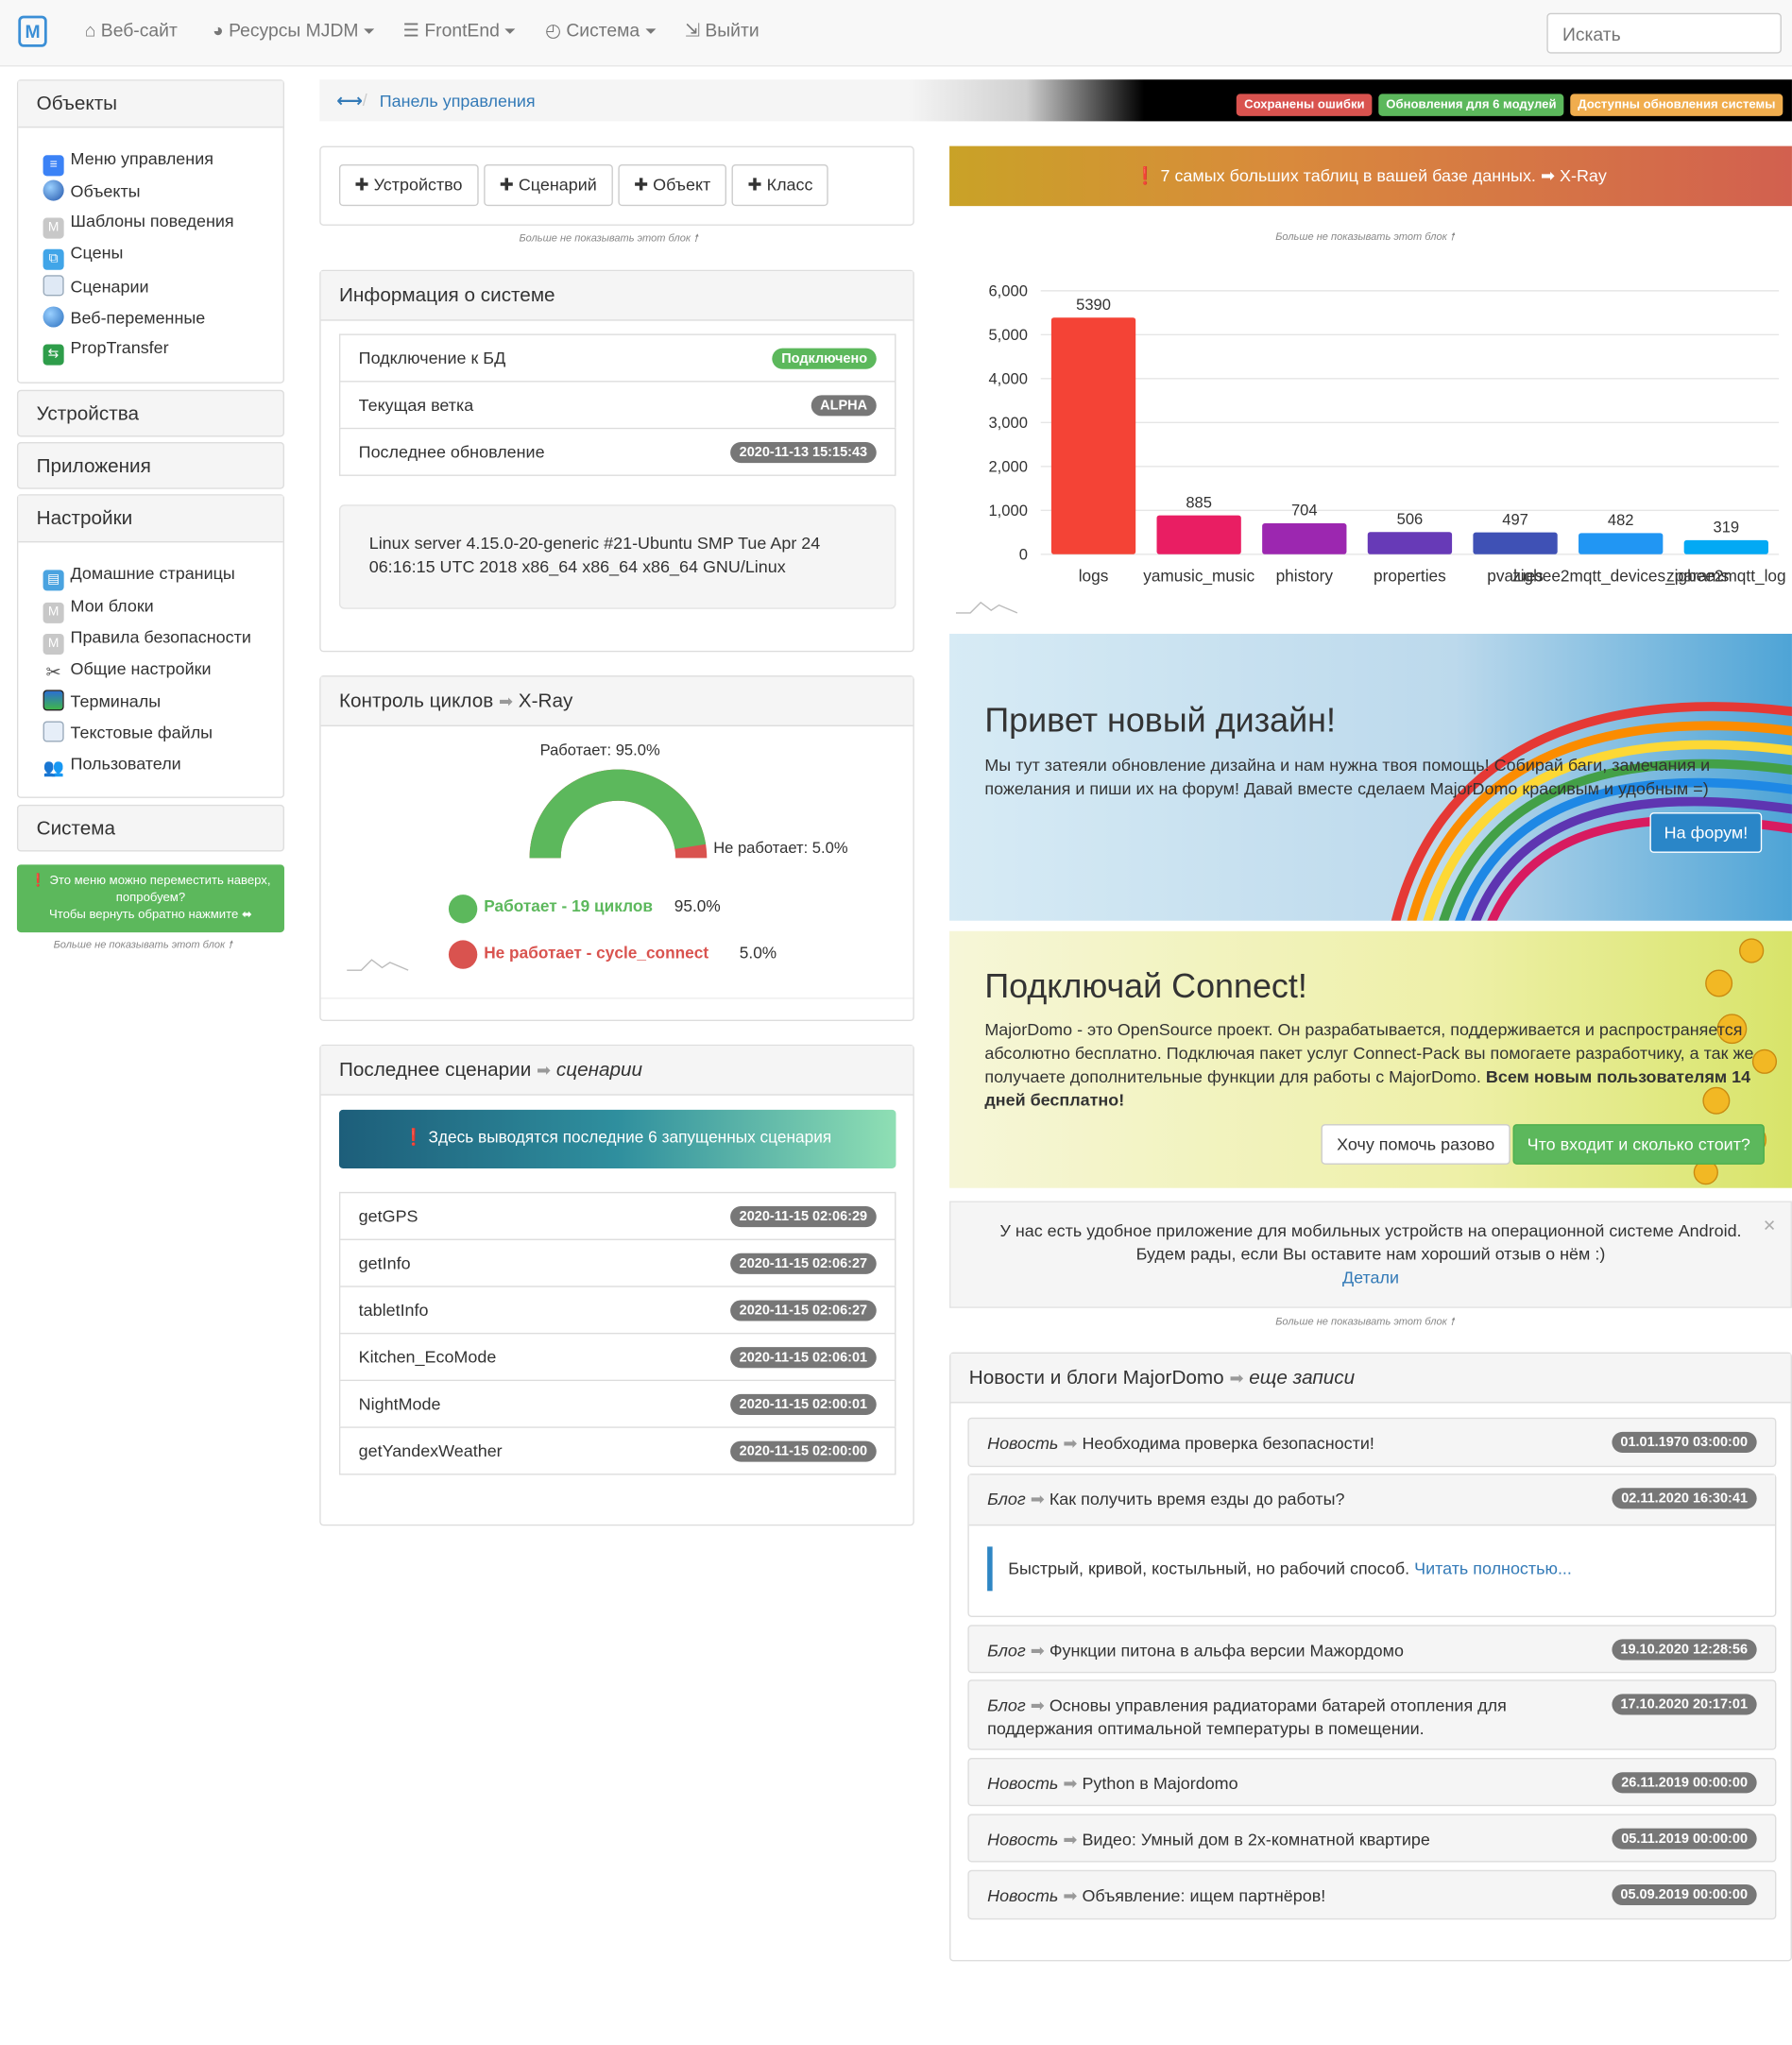 This screenshot has height=2045, width=1792. I want to click on news-item-title: Видео: Умный дом в 2х-комнатной квартире, so click(1256, 1839).